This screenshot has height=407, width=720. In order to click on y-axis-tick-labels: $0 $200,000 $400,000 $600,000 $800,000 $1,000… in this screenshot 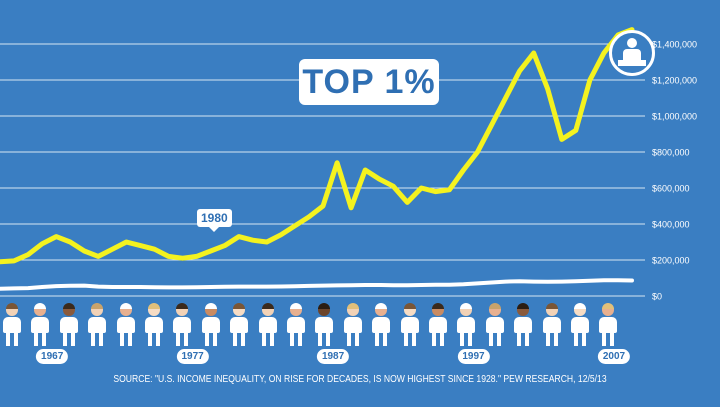, I will do `click(674, 171)`.